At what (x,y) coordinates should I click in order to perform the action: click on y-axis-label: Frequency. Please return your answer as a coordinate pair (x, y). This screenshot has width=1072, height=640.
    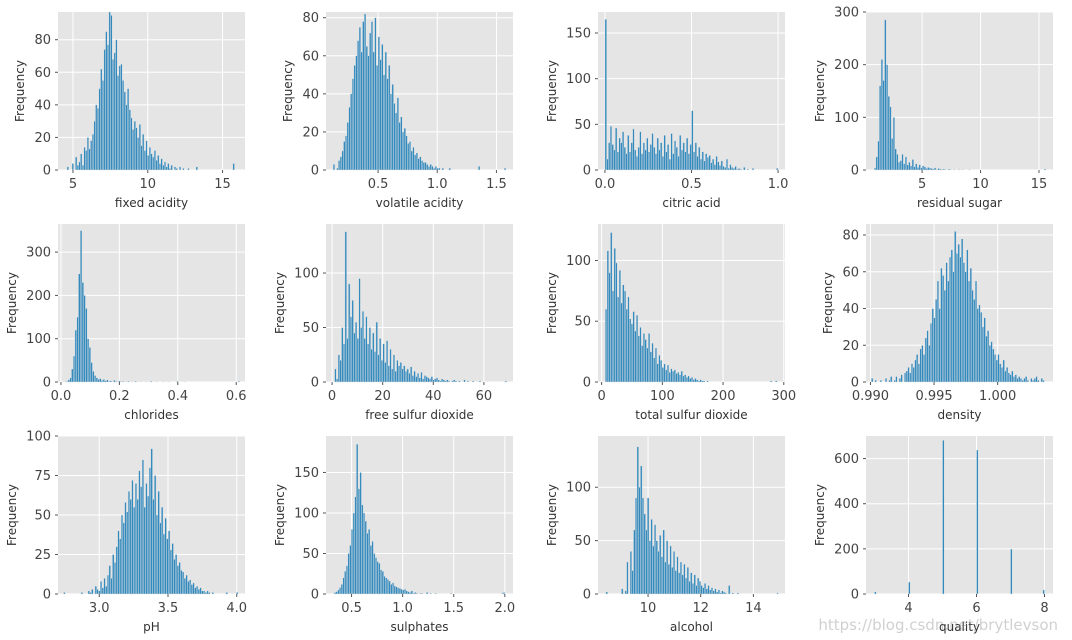
    Looking at the image, I should click on (12, 515).